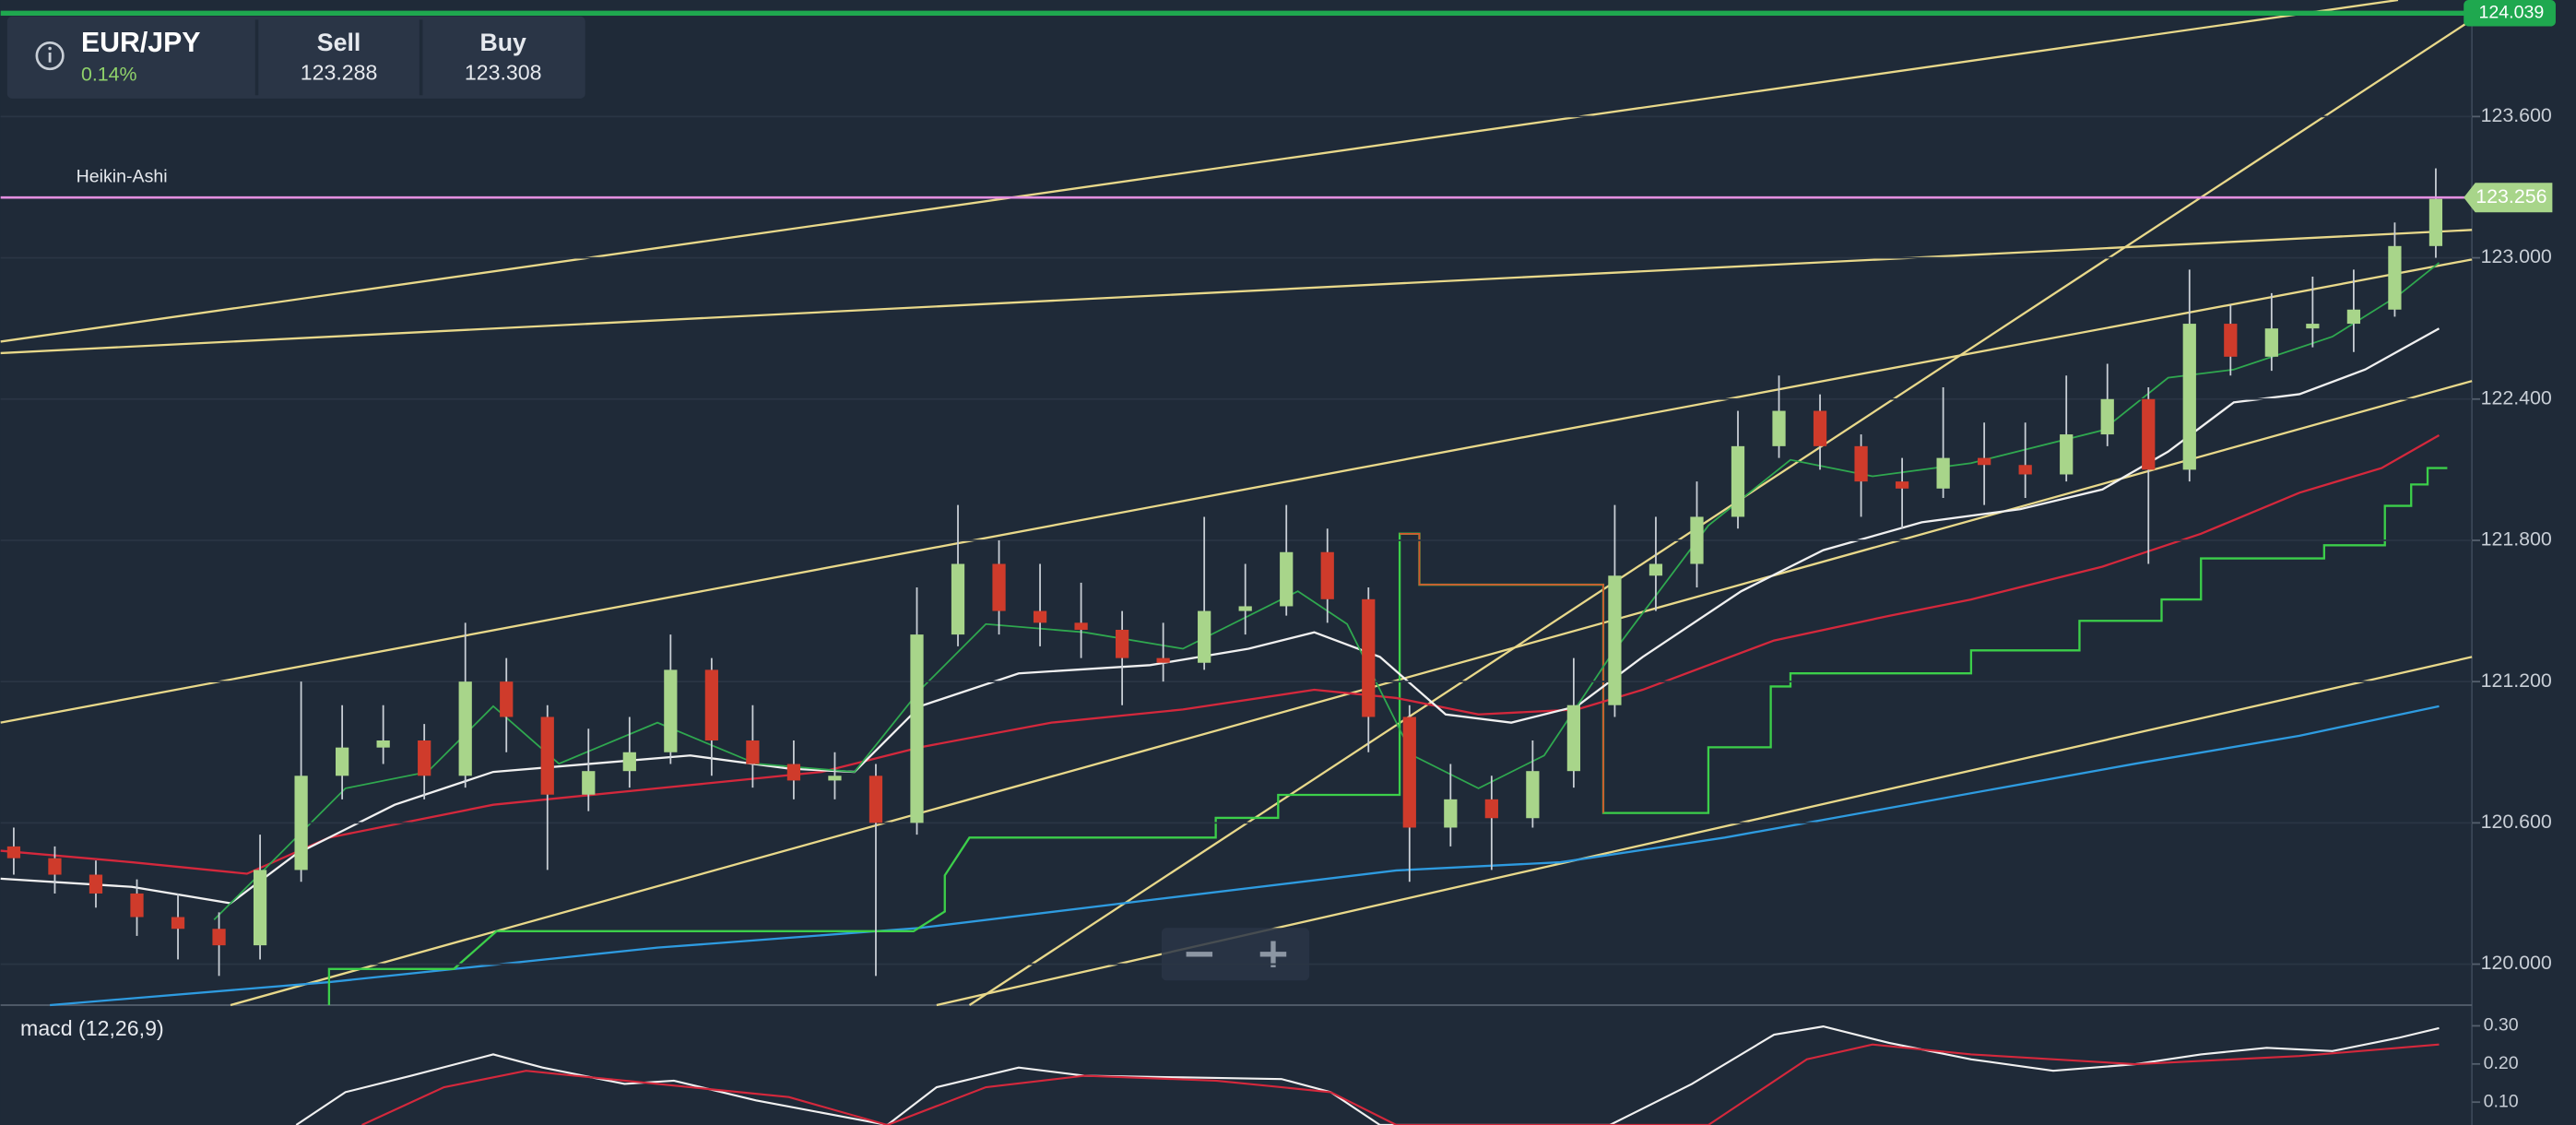 The width and height of the screenshot is (2576, 1125). I want to click on pair: EUR/JPY, so click(141, 43).